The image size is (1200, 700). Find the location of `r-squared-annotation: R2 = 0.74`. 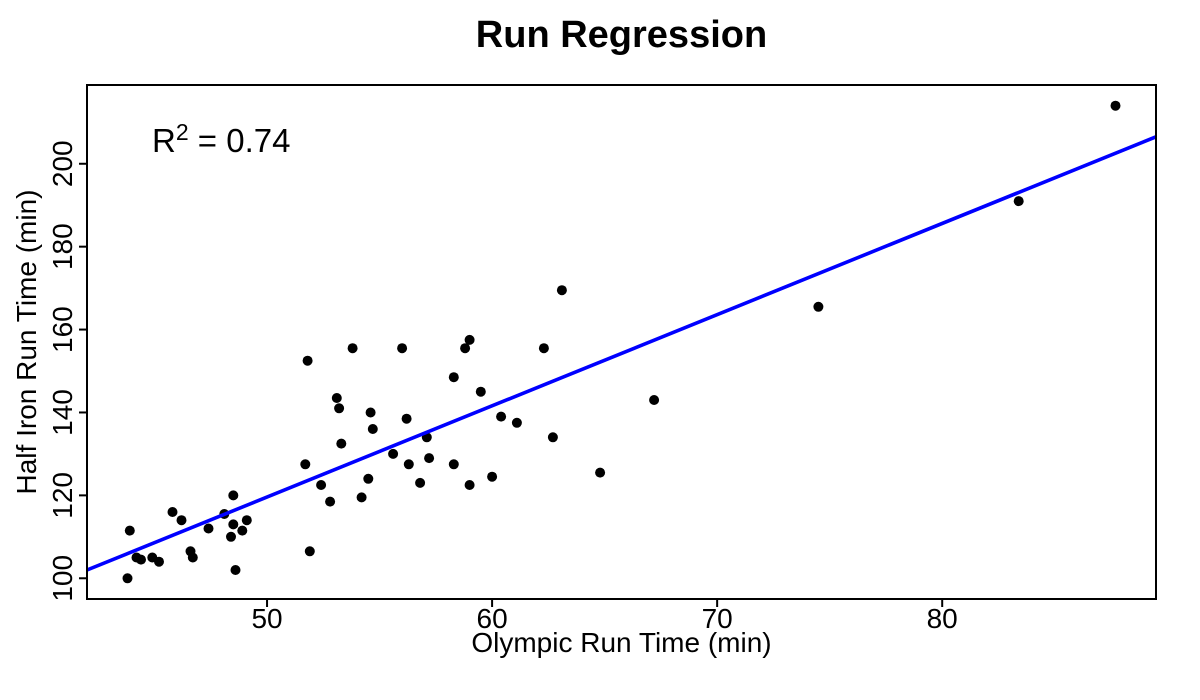

r-squared-annotation: R2 = 0.74 is located at coordinates (221, 139).